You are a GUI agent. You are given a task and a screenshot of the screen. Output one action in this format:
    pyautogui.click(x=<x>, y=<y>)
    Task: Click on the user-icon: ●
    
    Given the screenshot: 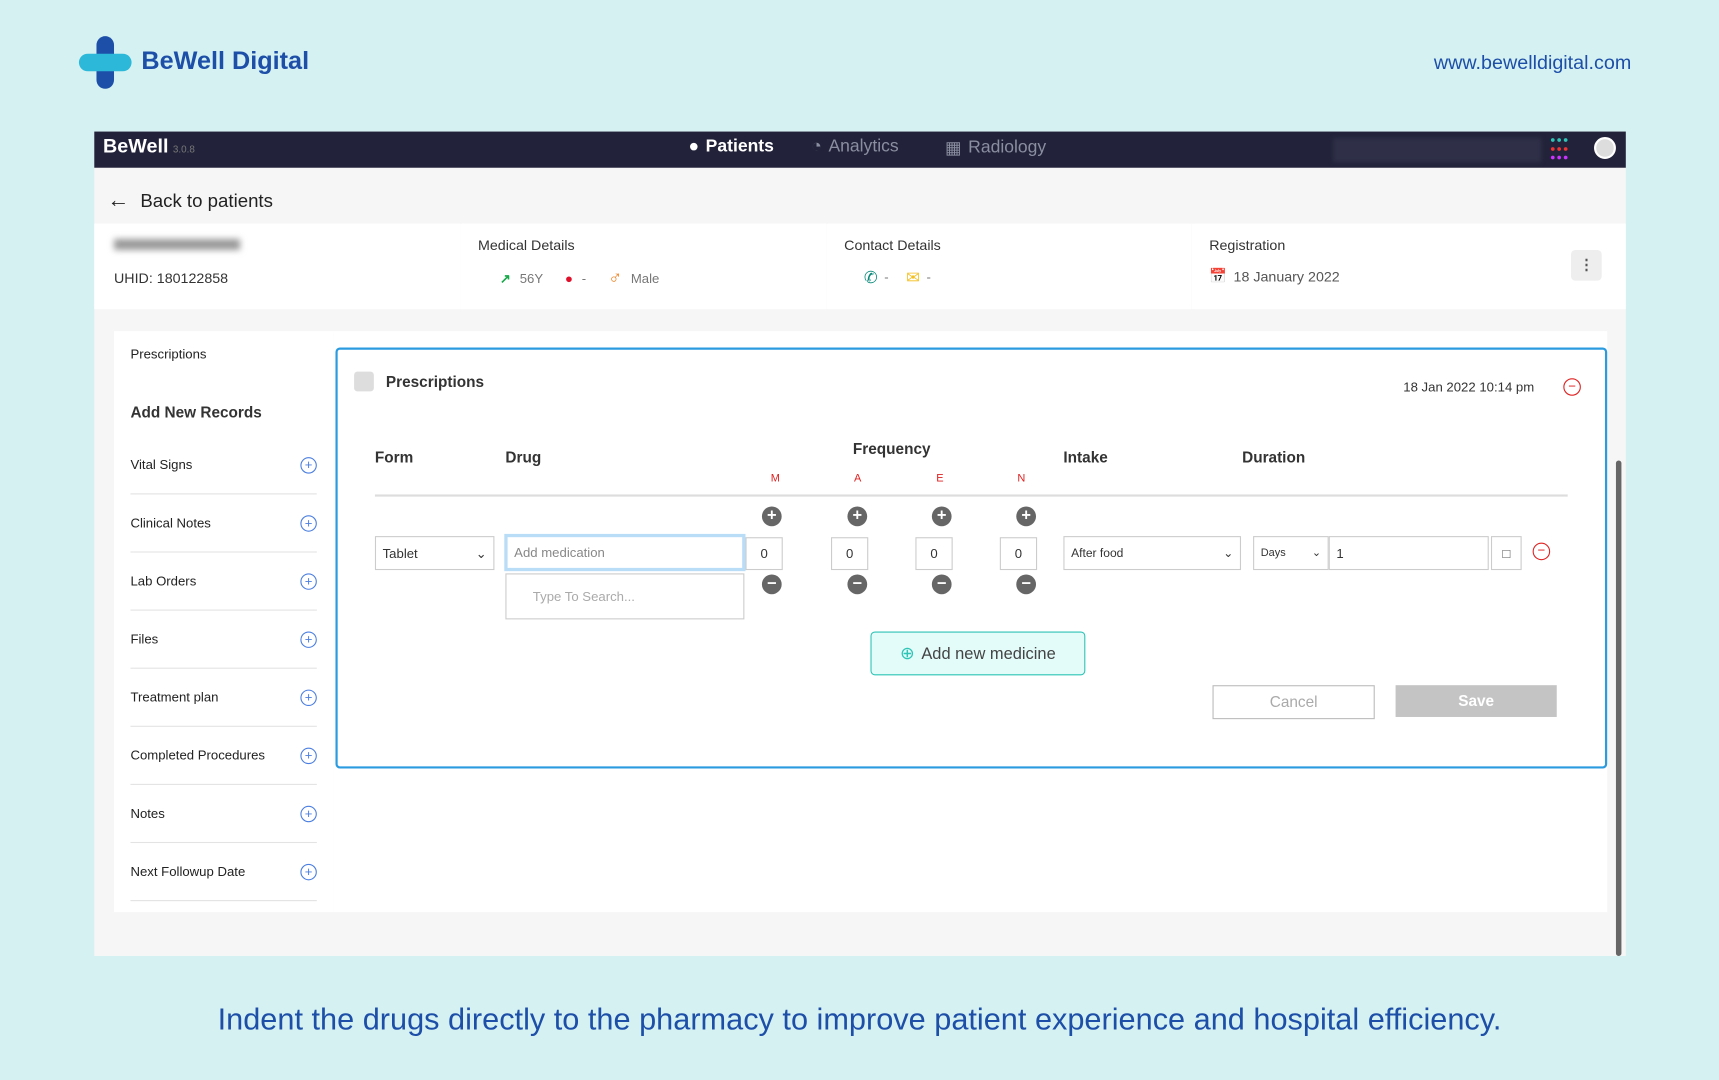 What is the action you would take?
    pyautogui.click(x=694, y=146)
    